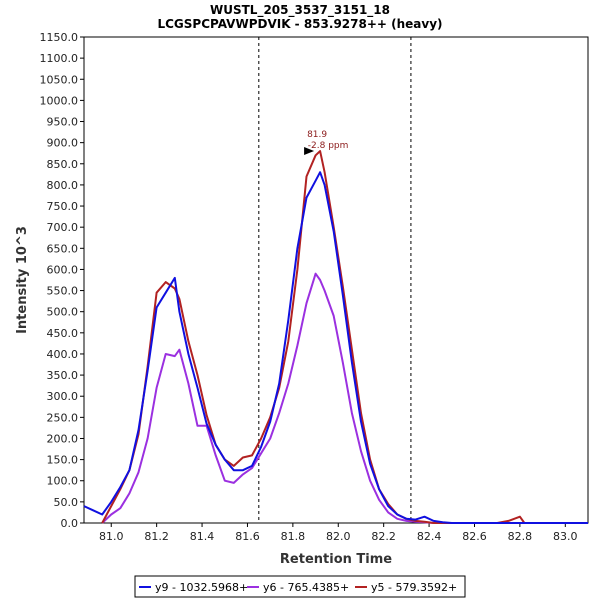 Image resolution: width=600 pixels, height=600 pixels. I want to click on x-tick-label: 82.6, so click(474, 536).